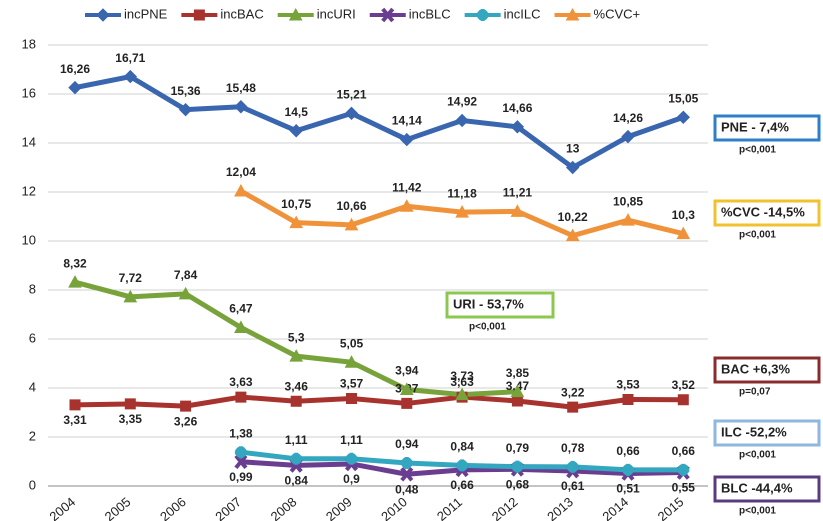 The width and height of the screenshot is (823, 521). I want to click on y-tick-label: 18, so click(29, 43).